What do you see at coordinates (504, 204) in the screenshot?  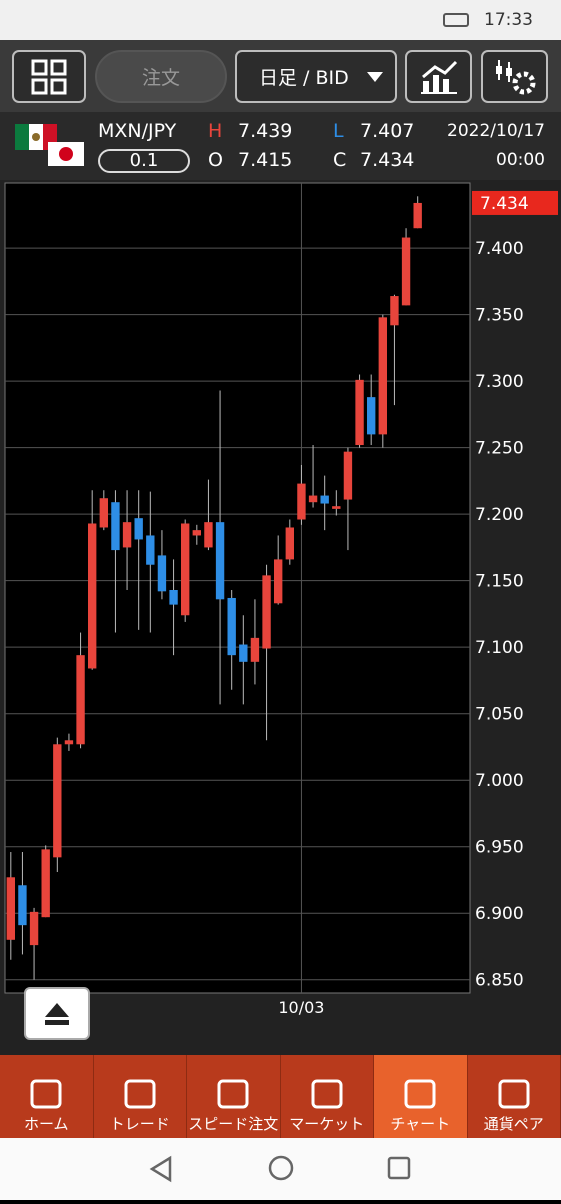 I see `last-price-label: 7.434` at bounding box center [504, 204].